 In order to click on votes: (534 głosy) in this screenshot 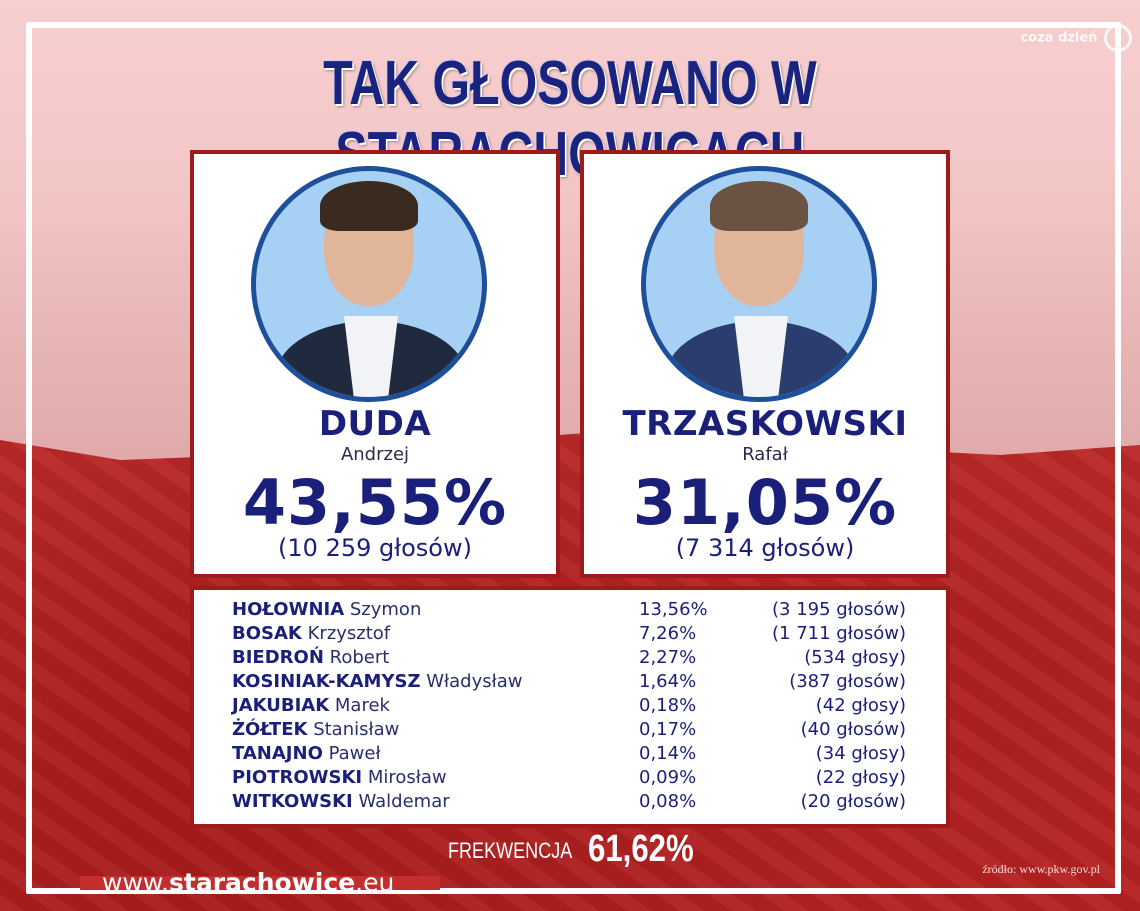, I will do `click(855, 657)`.